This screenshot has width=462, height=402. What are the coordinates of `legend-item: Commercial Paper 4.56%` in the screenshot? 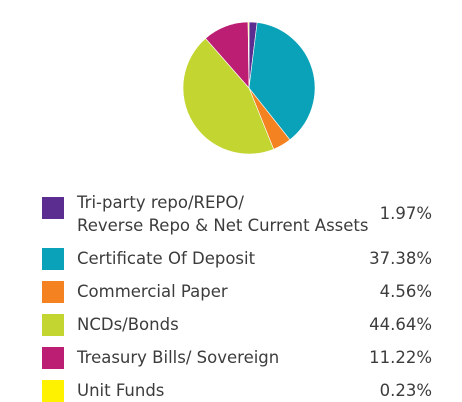 It's located at (242, 292).